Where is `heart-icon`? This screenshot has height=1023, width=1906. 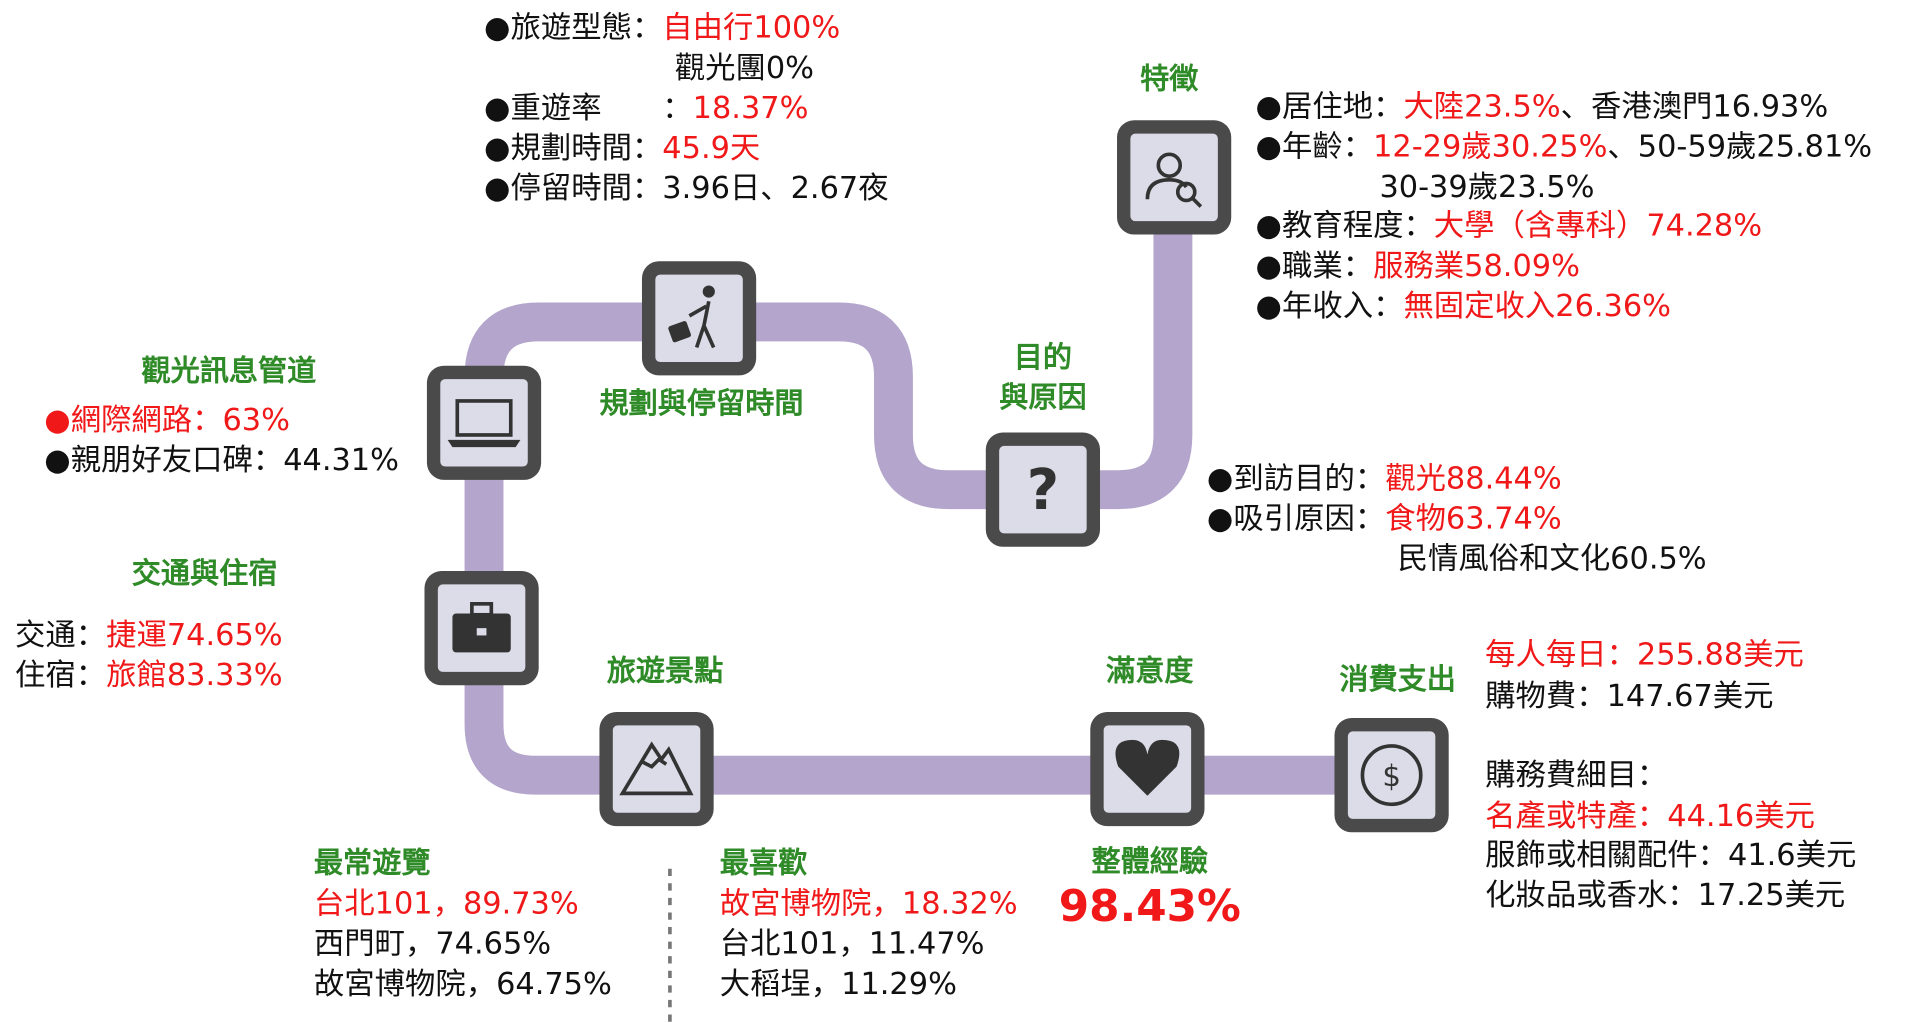 heart-icon is located at coordinates (1147, 769).